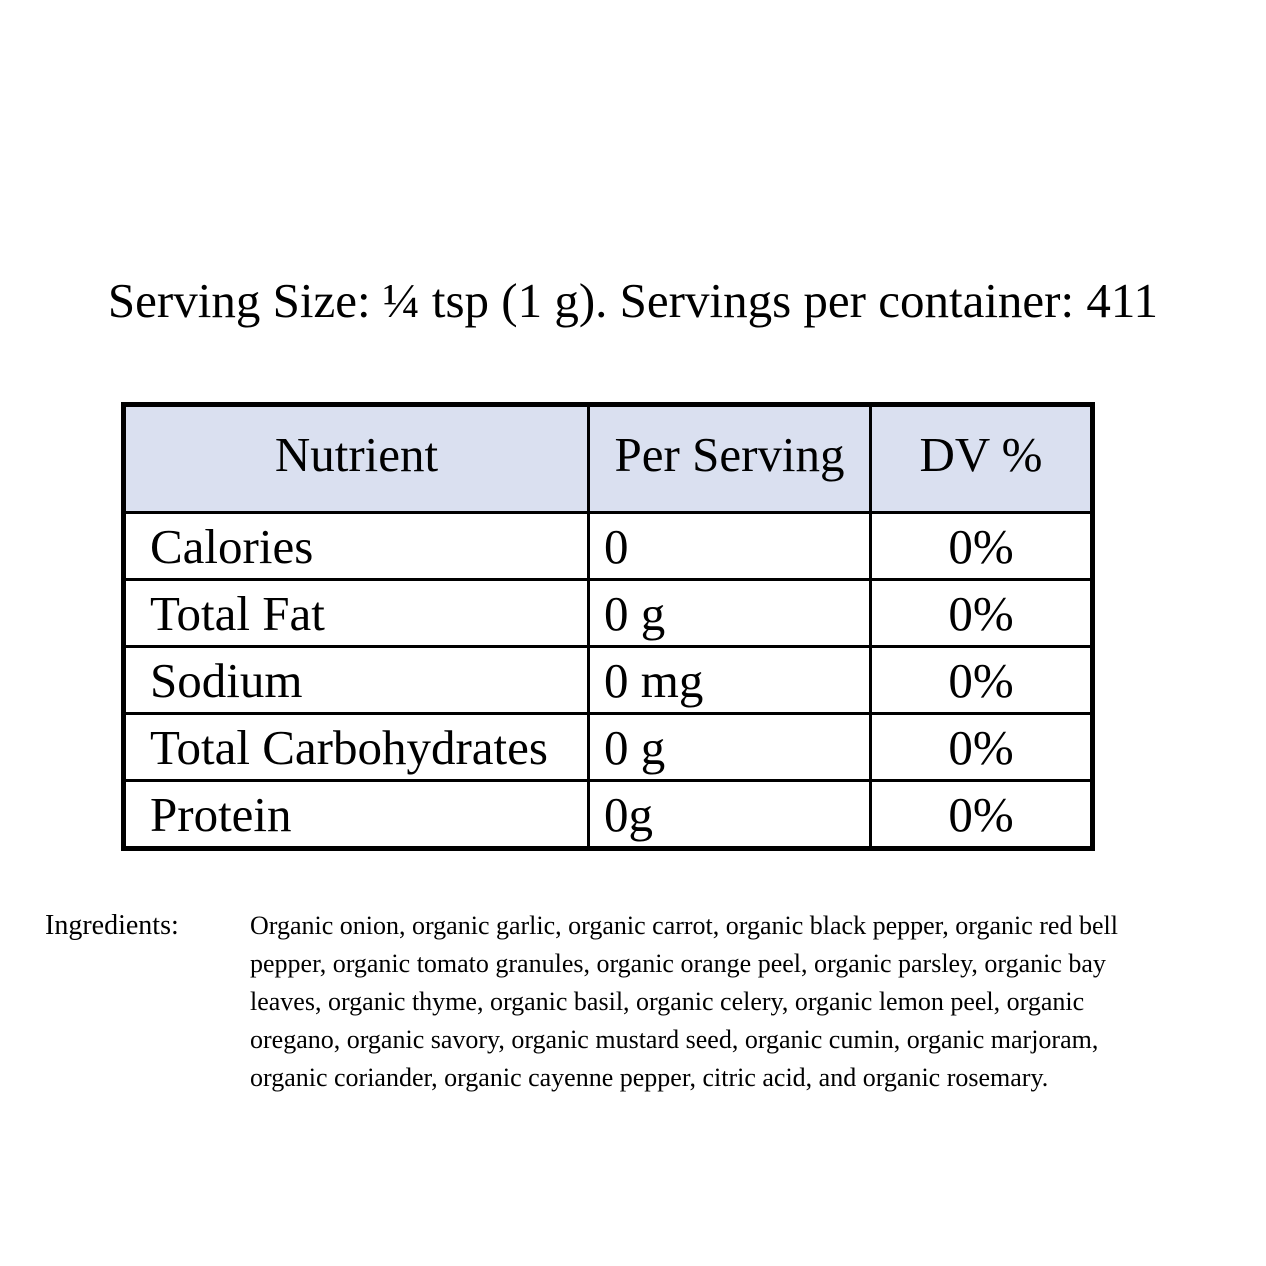 This screenshot has width=1266, height=1266. What do you see at coordinates (729, 814) in the screenshot?
I see `per-serving-value: 0g` at bounding box center [729, 814].